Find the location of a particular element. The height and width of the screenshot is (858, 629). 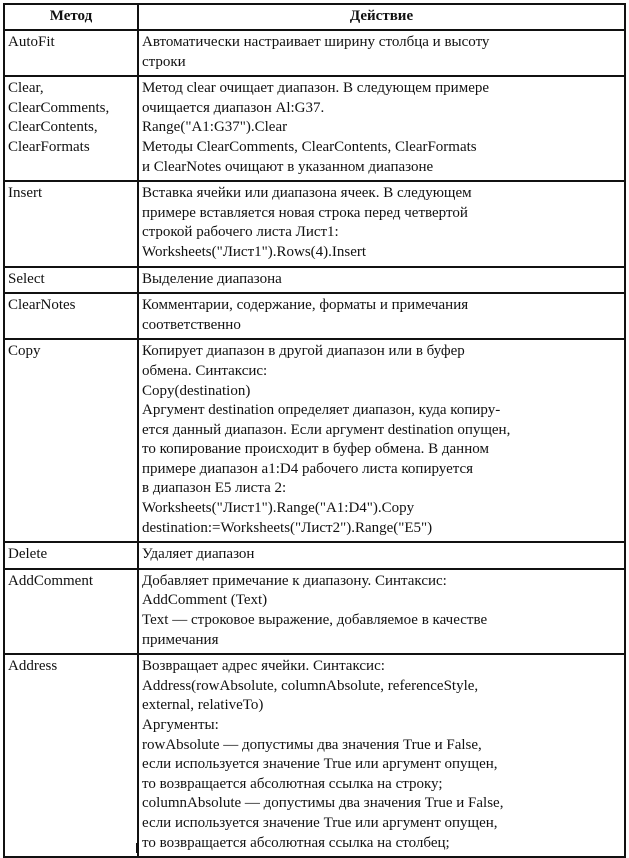

method-cell-line: Address is located at coordinates (33, 666).